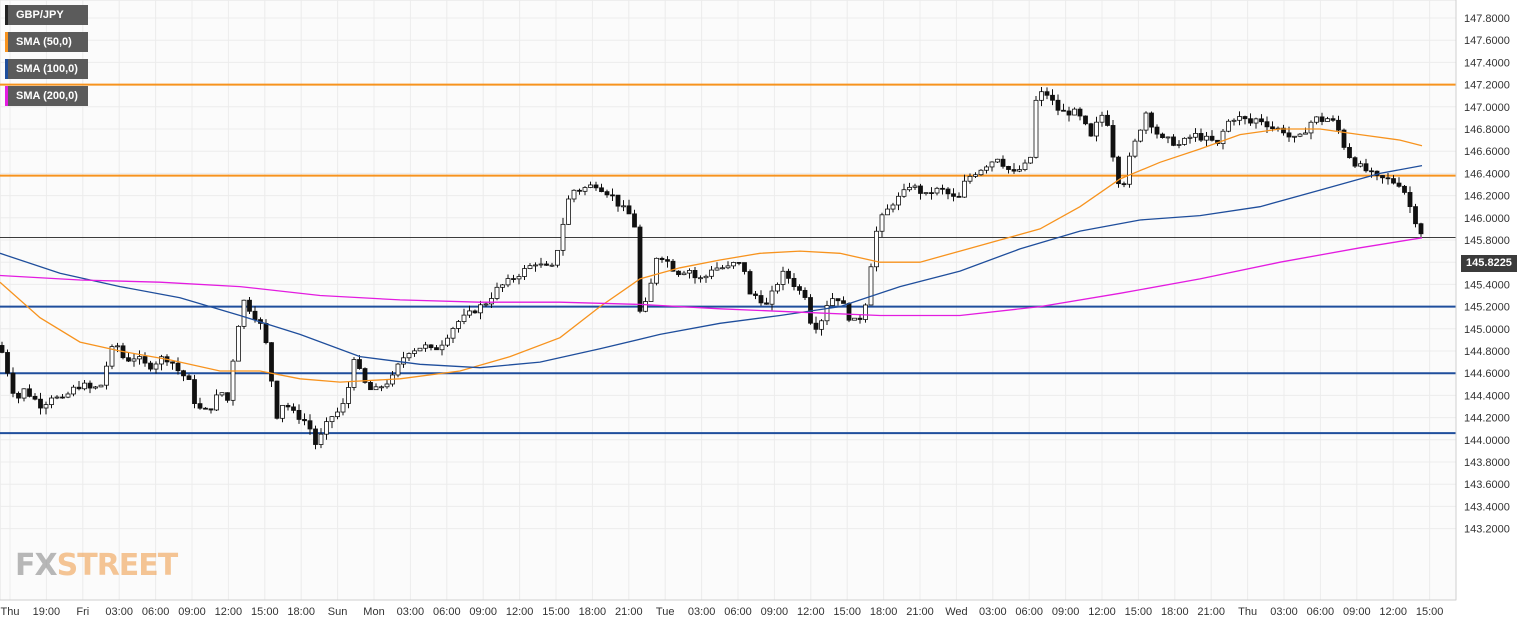 The image size is (1534, 626). Describe the element at coordinates (1487, 197) in the screenshot. I see `y-tick-label: 146.2000` at that location.